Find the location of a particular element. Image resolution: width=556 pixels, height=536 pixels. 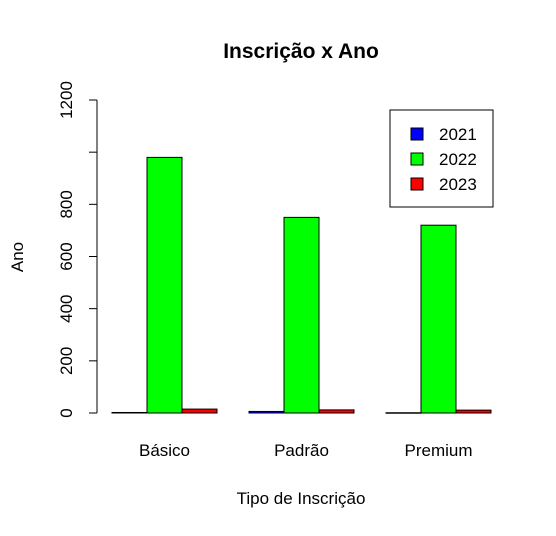

legend: 2021 2022 2023 is located at coordinates (441, 158).